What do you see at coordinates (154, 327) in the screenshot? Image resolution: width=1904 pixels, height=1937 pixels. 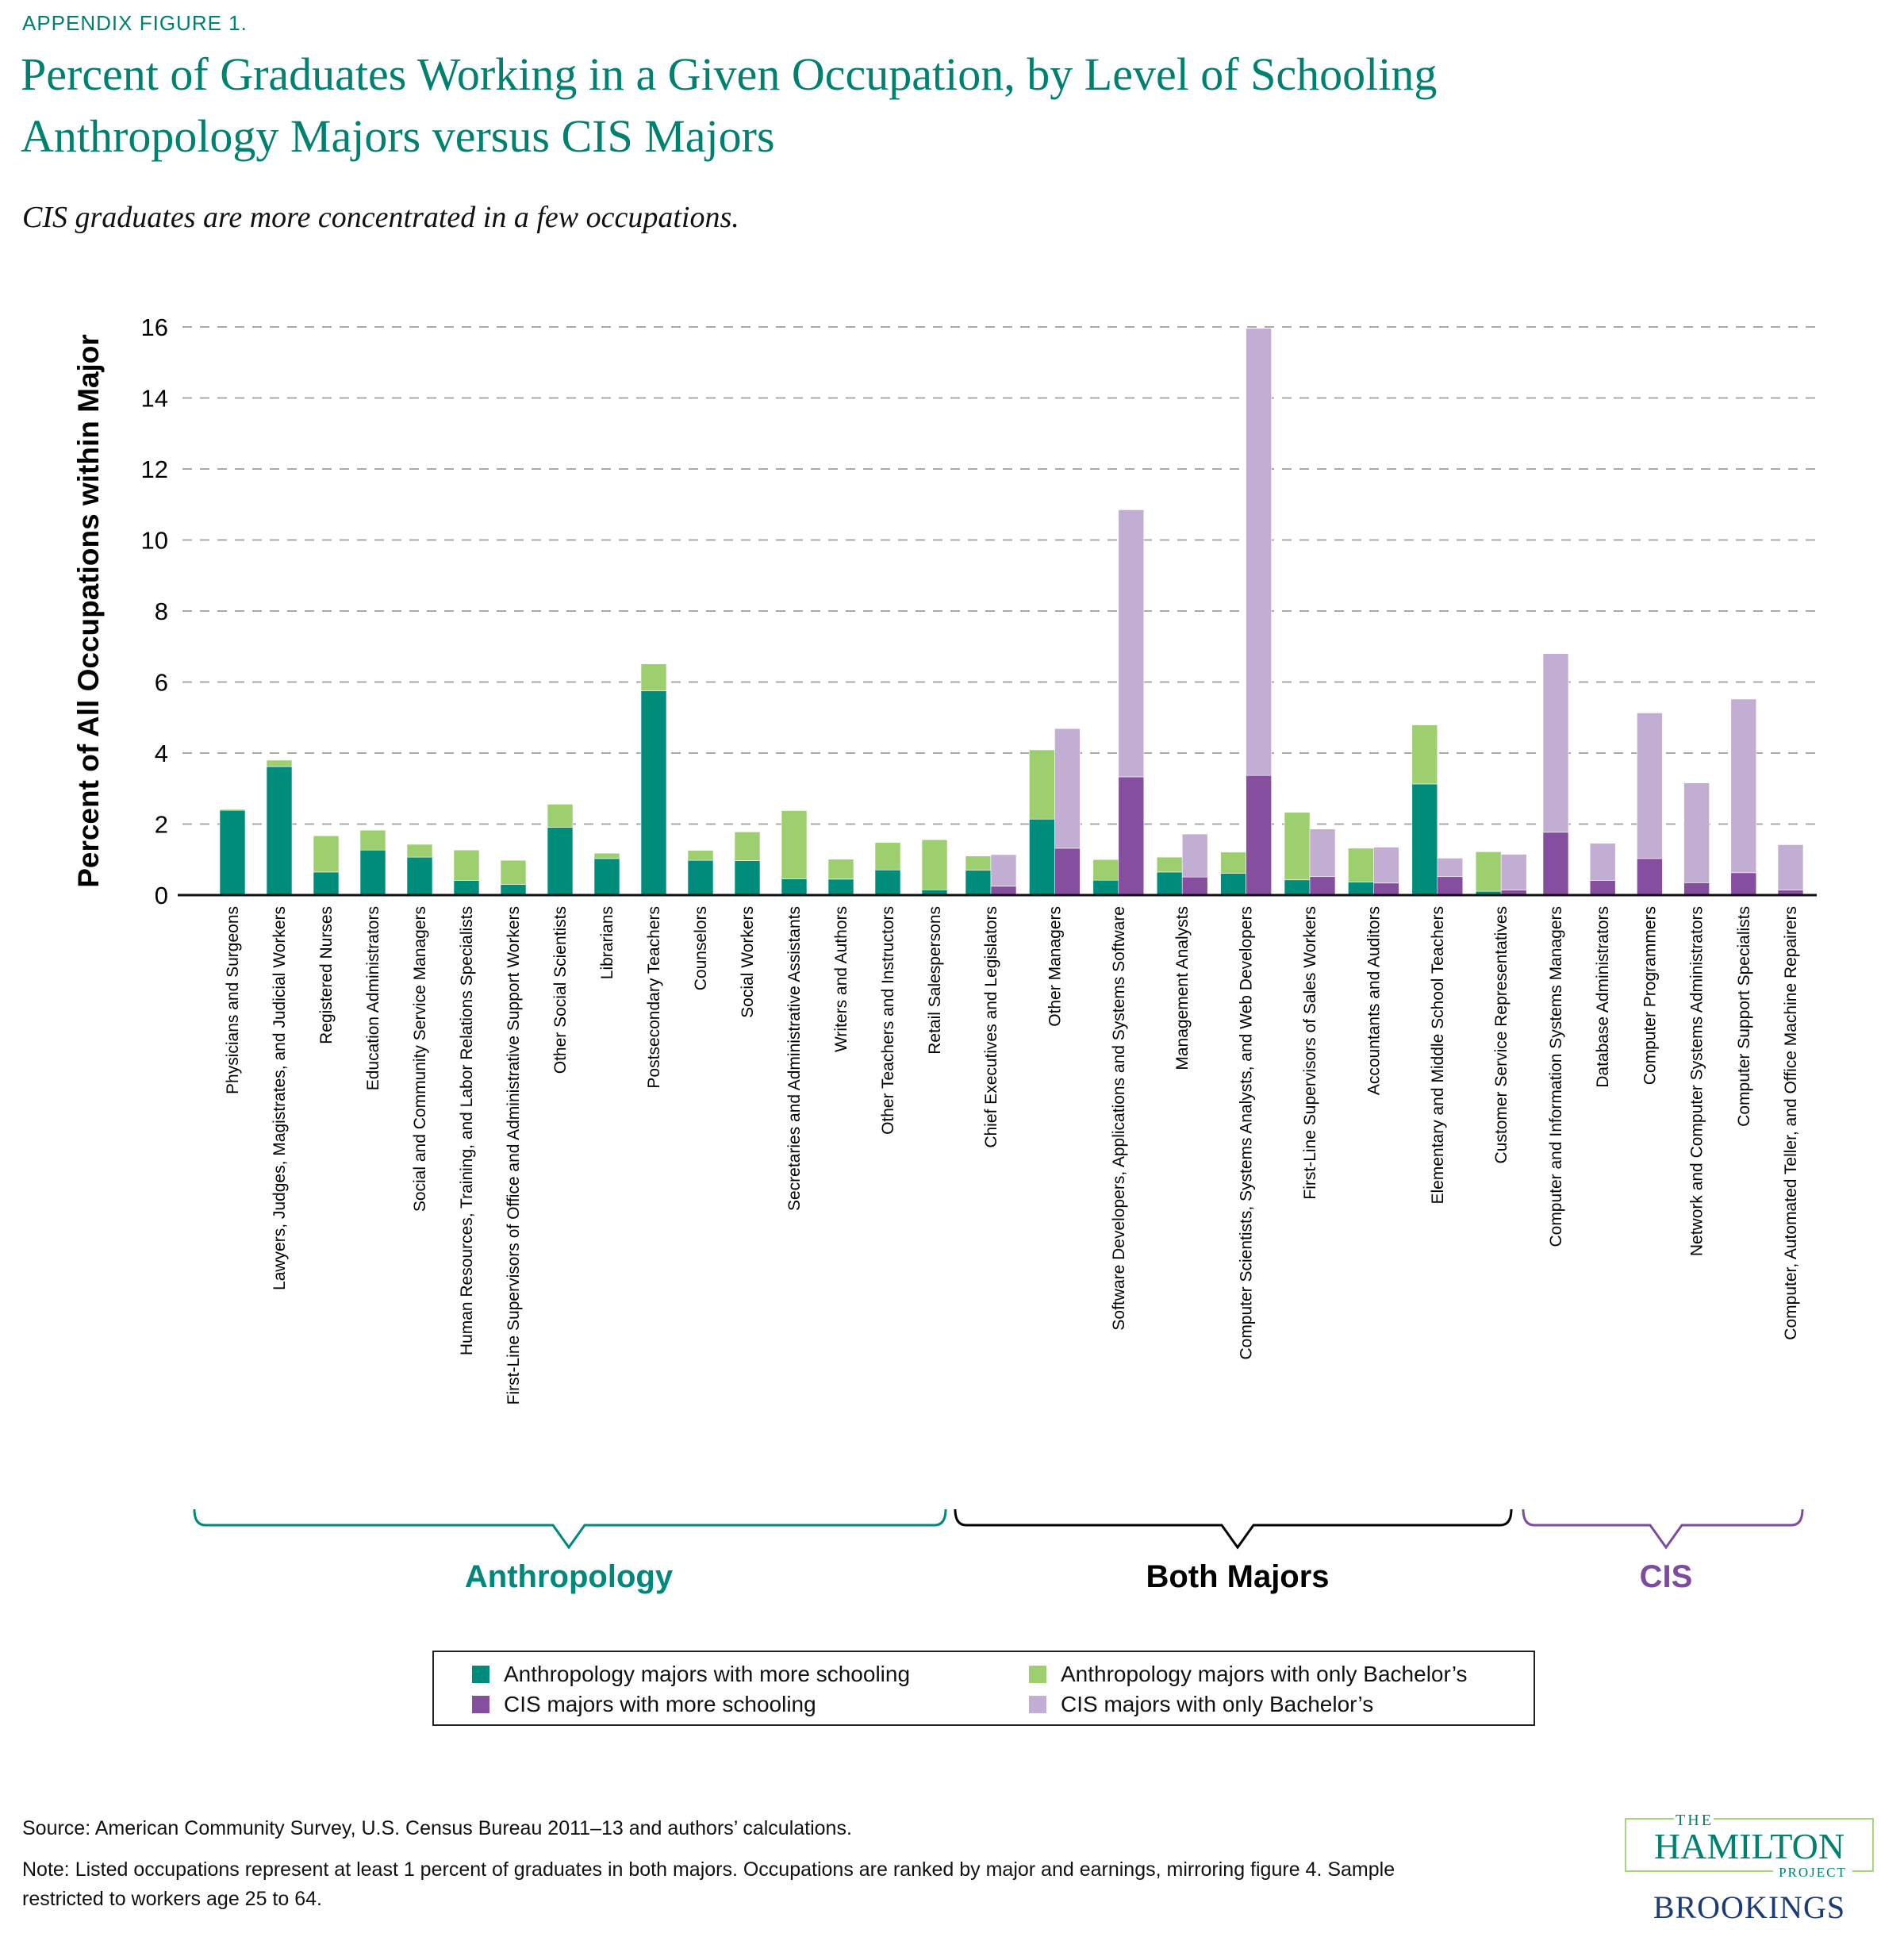 I see `y-tick-label: 16` at bounding box center [154, 327].